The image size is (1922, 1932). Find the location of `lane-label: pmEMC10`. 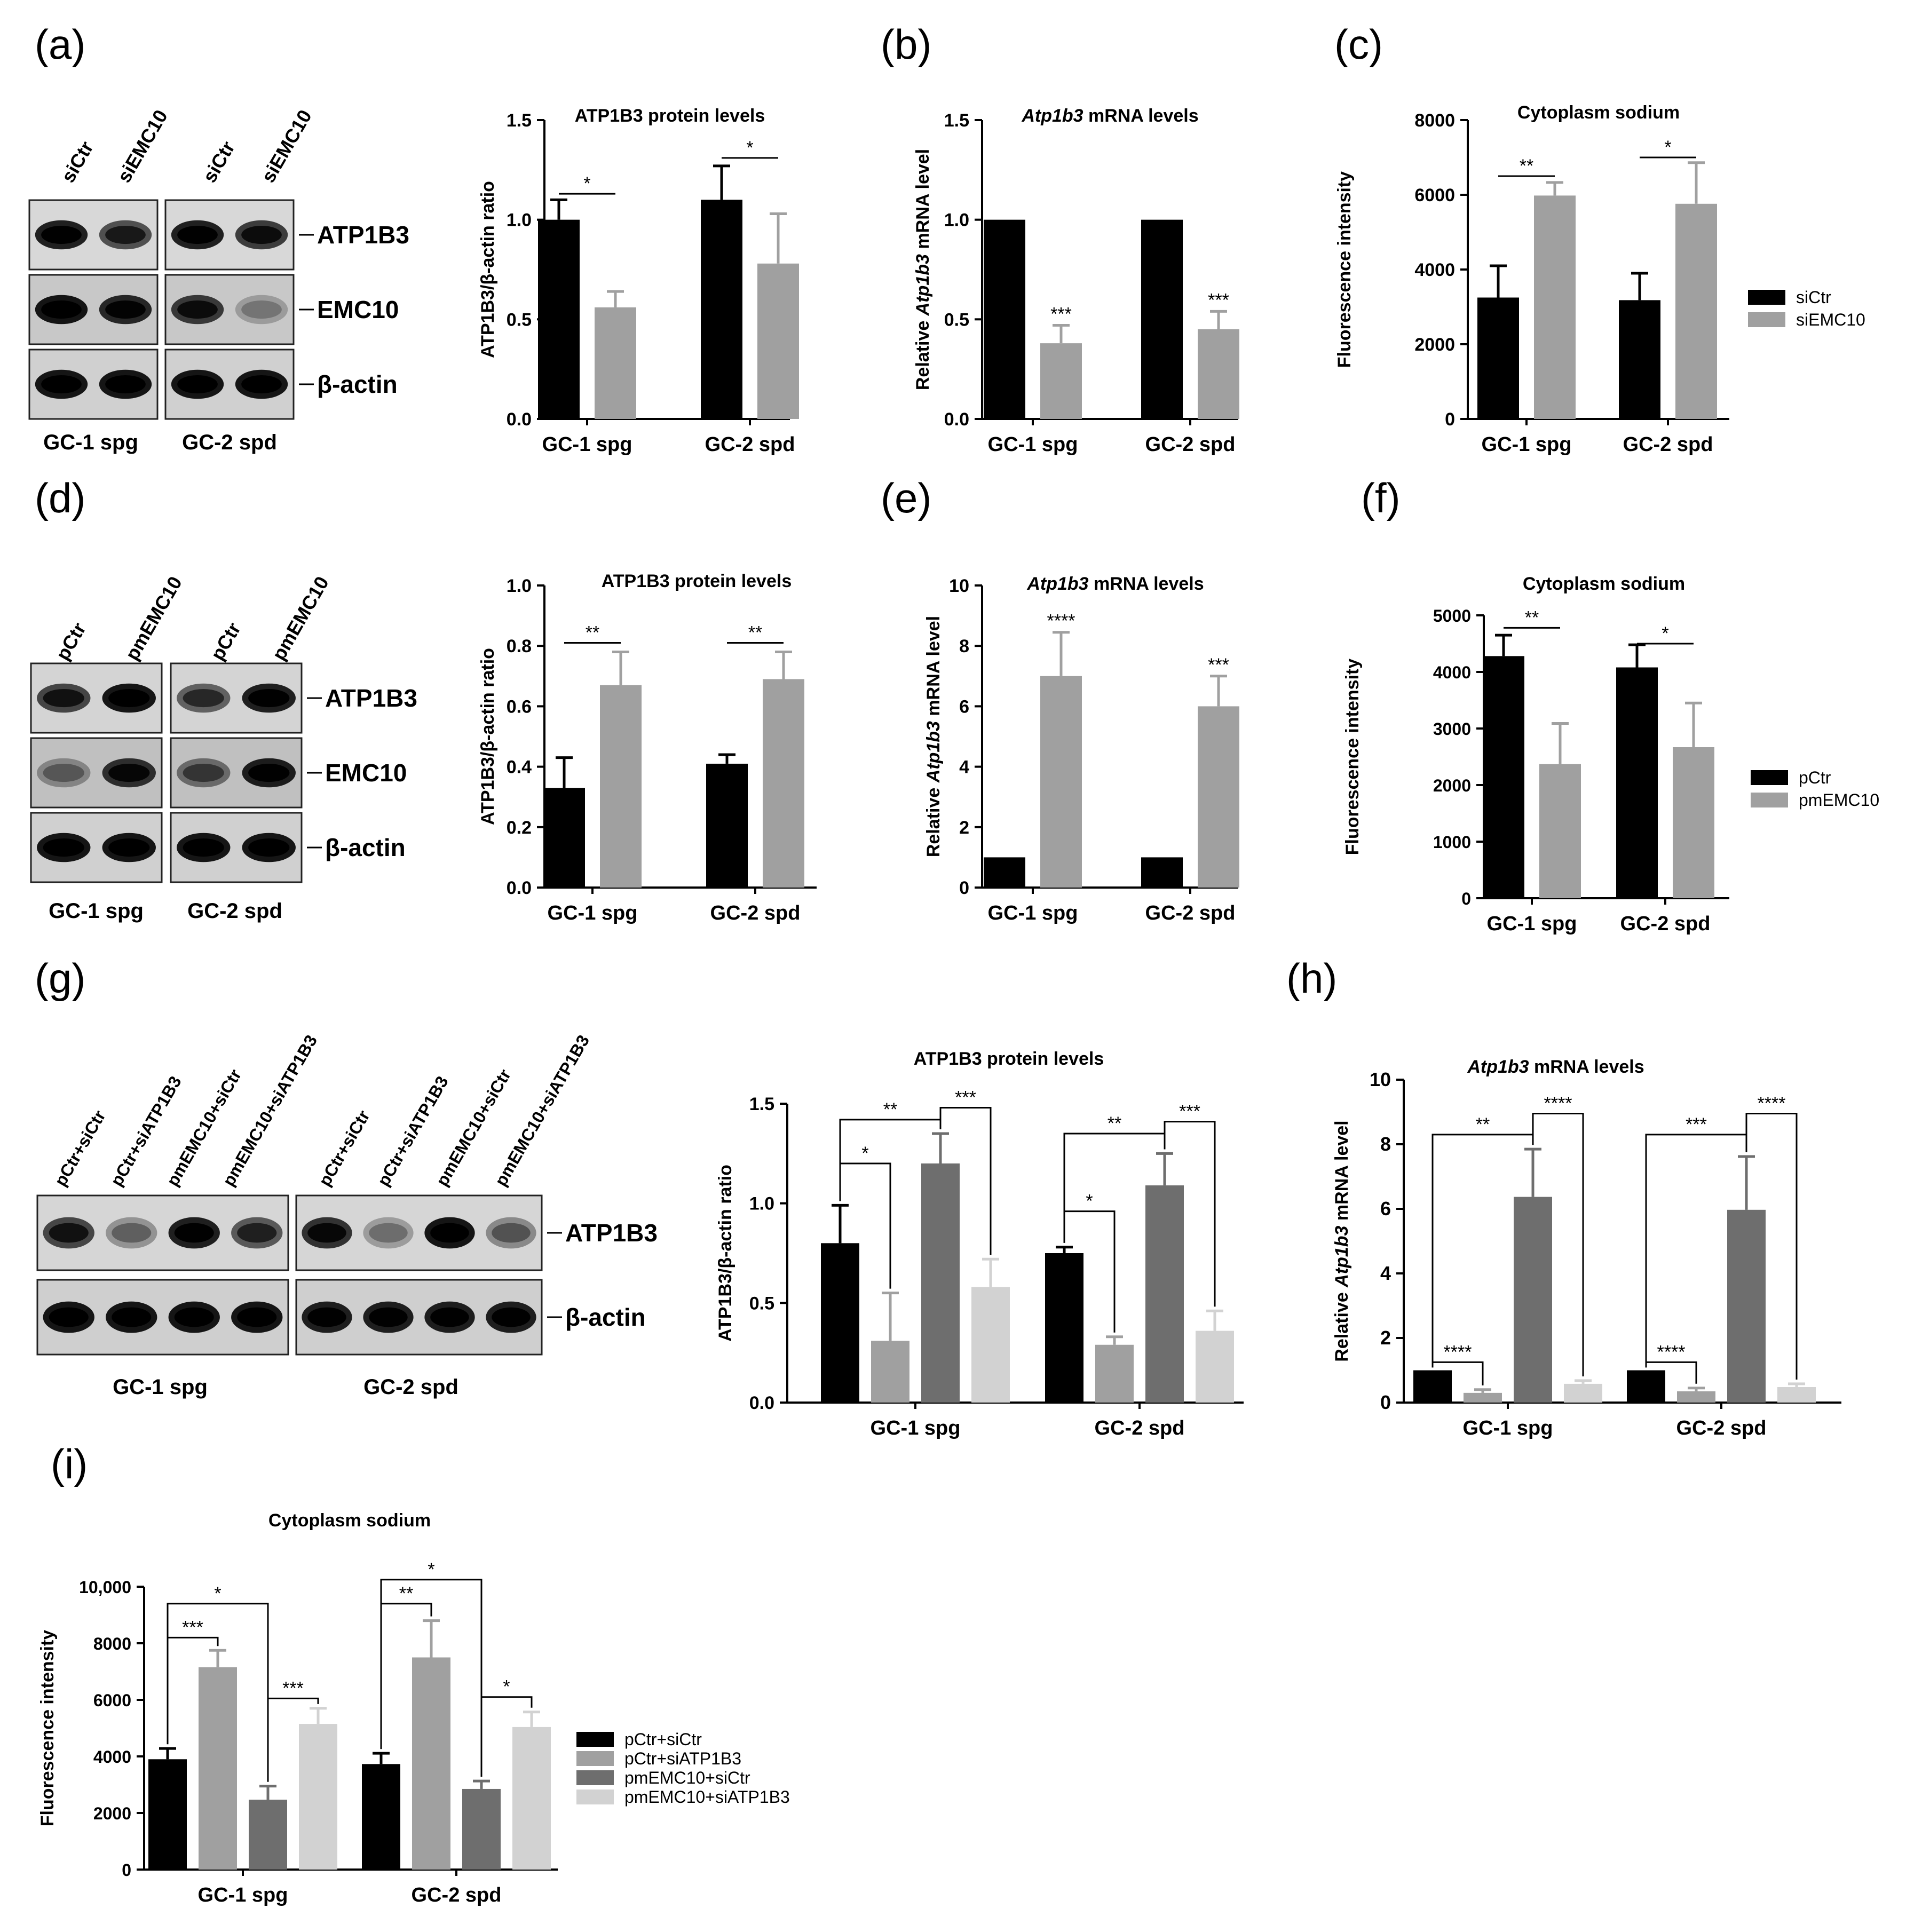

lane-label: pmEMC10 is located at coordinates (154, 618).